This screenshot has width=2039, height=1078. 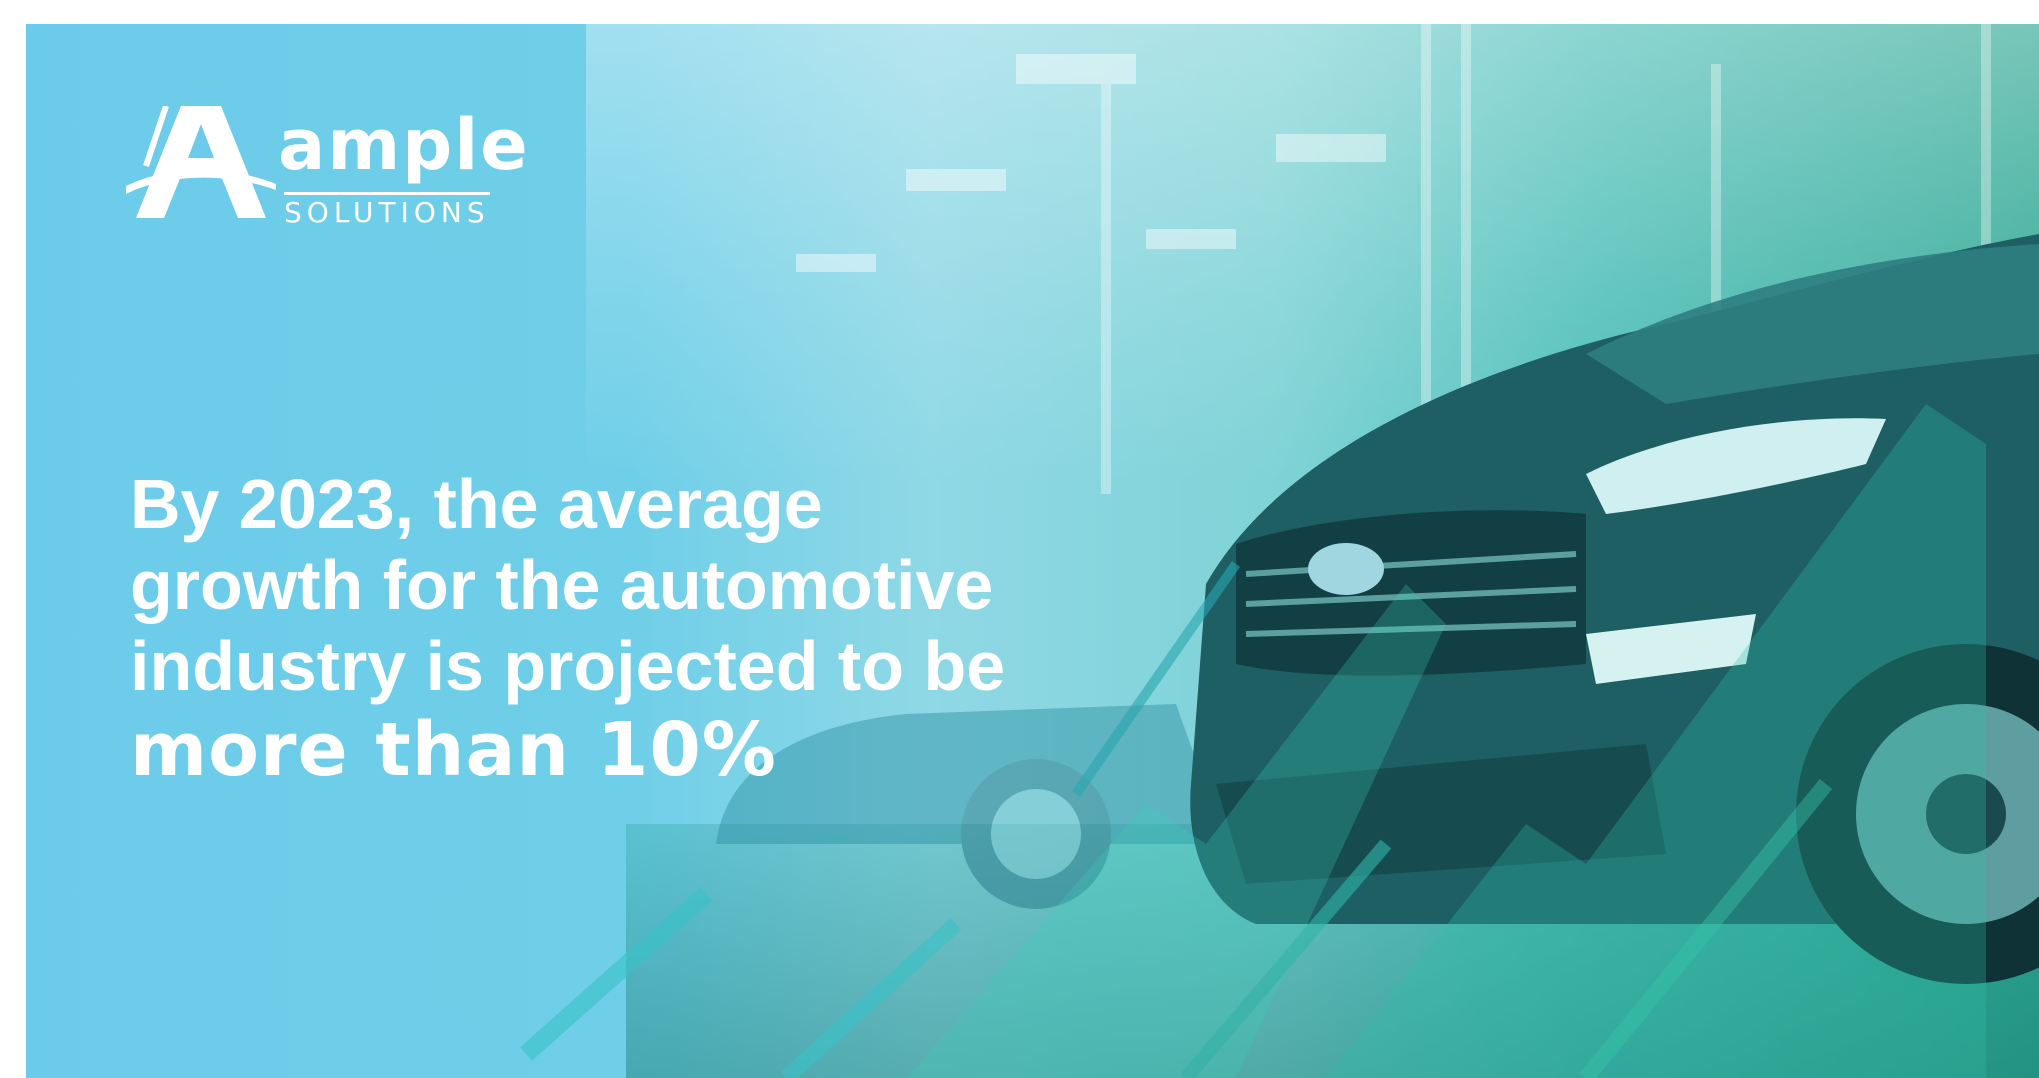 What do you see at coordinates (404, 145) in the screenshot?
I see `brand-name: ampLe` at bounding box center [404, 145].